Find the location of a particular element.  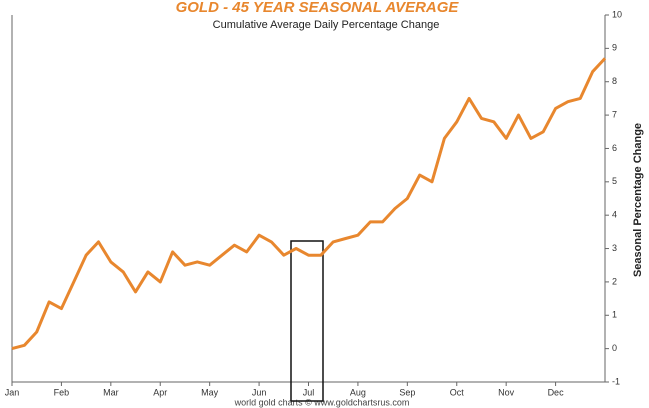

x-tick-label: Sep is located at coordinates (407, 392).